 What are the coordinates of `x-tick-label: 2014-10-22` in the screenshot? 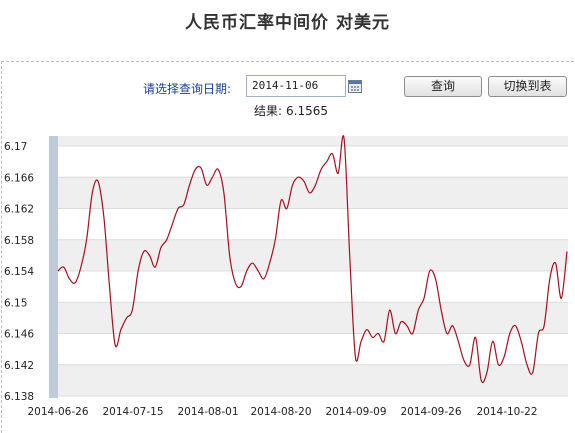 It's located at (506, 412).